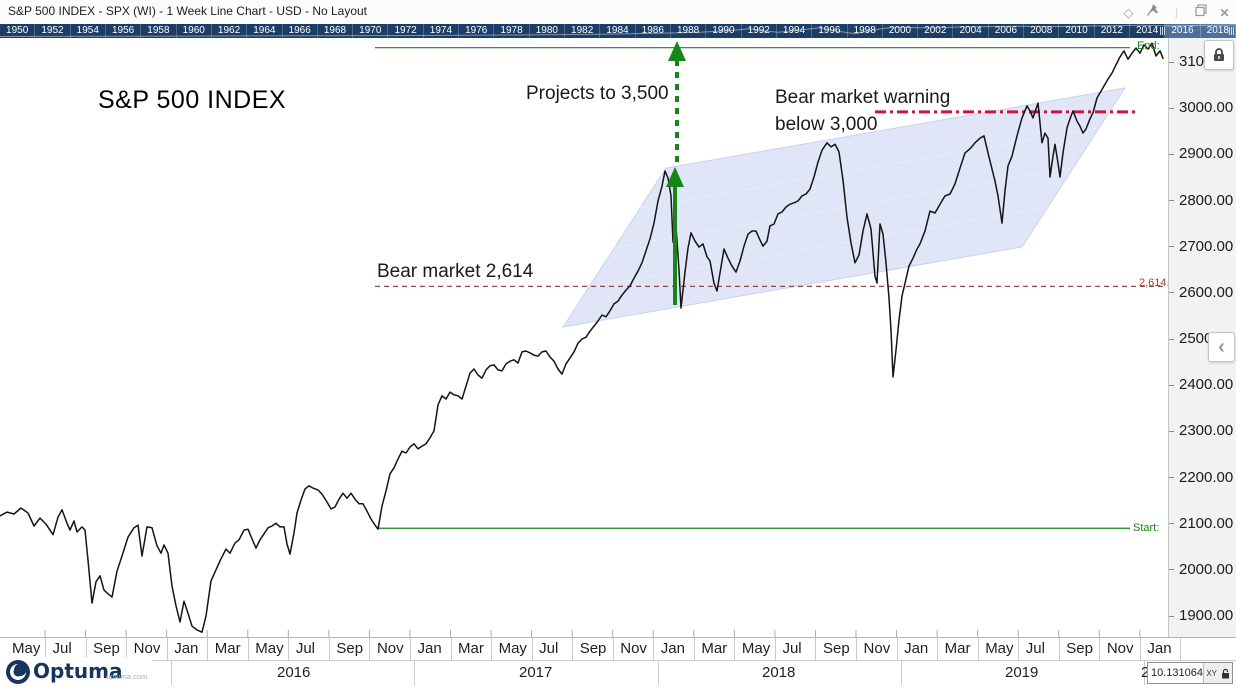  What do you see at coordinates (724, 31) in the screenshot?
I see `timeline-year-1990: 1990` at bounding box center [724, 31].